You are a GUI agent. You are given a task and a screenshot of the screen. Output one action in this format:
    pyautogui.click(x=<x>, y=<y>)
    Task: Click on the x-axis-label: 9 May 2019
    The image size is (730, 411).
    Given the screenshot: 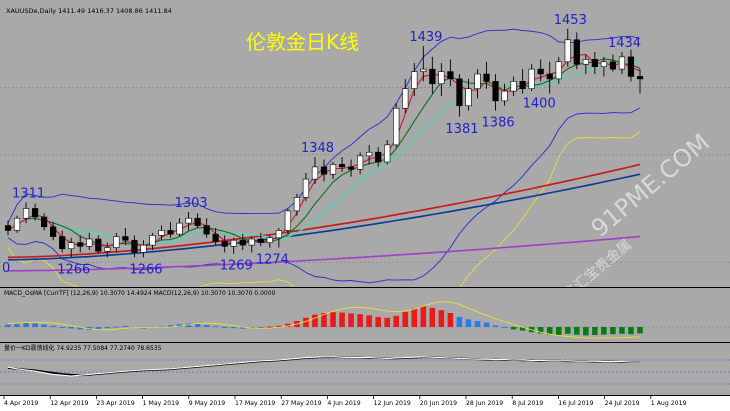 What is the action you would take?
    pyautogui.click(x=207, y=403)
    